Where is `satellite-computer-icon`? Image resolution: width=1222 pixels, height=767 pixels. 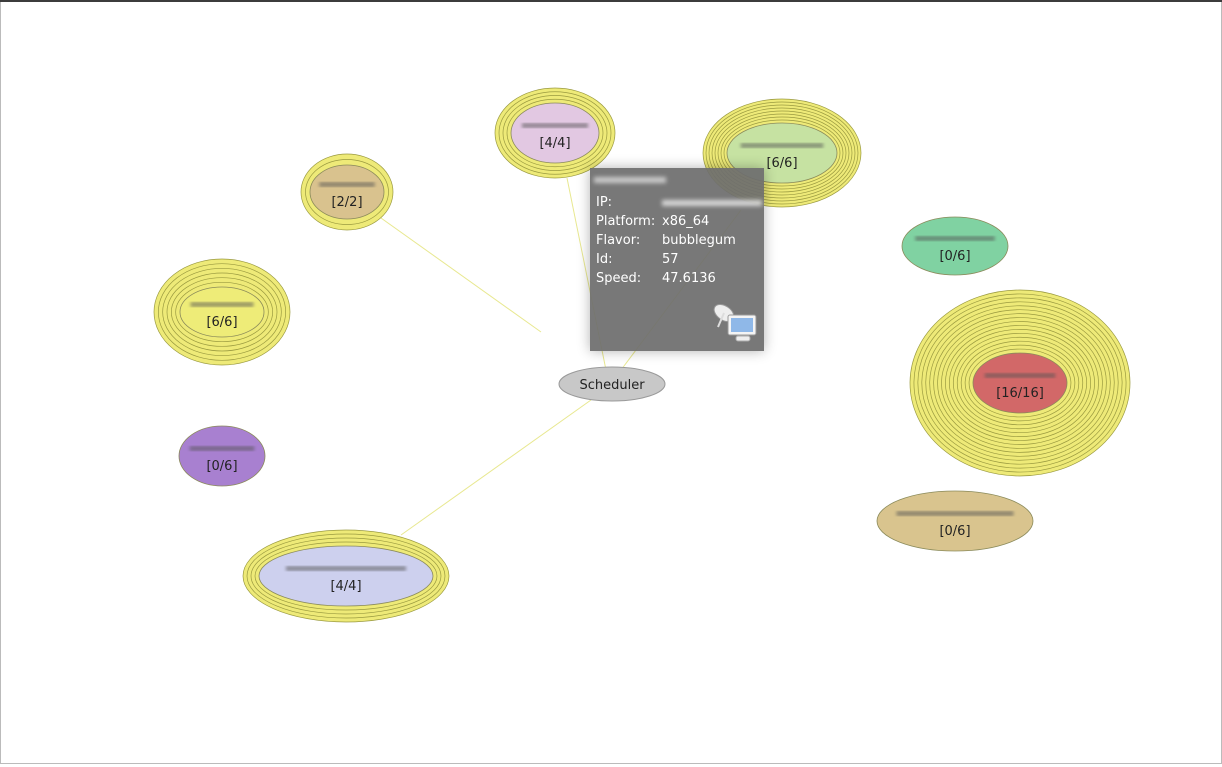 satellite-computer-icon is located at coordinates (735, 322).